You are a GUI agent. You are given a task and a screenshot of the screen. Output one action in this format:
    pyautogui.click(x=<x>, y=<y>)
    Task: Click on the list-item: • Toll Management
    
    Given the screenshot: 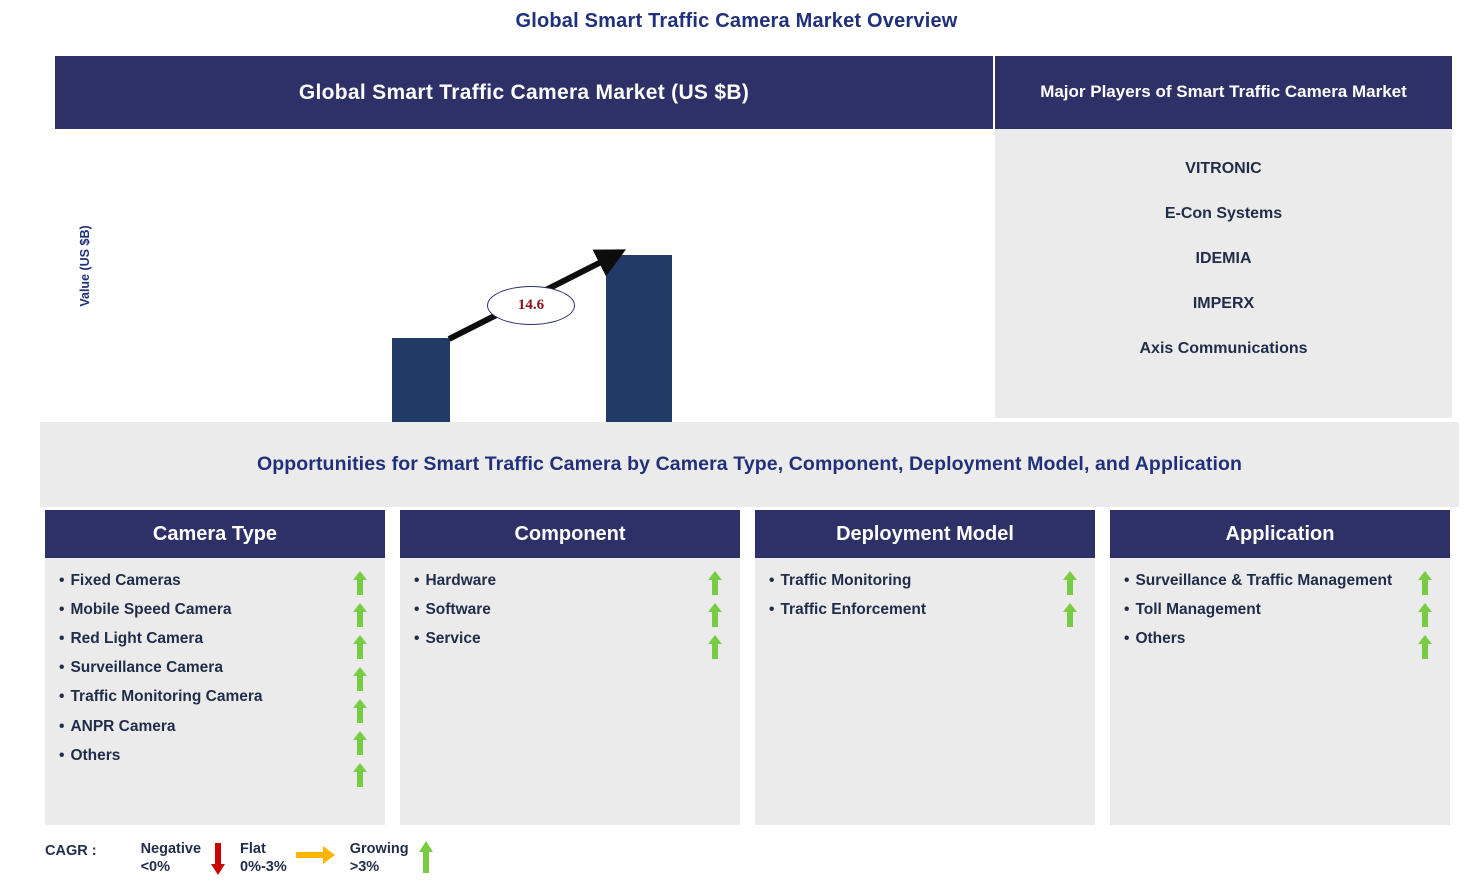 What is the action you would take?
    pyautogui.click(x=1280, y=610)
    